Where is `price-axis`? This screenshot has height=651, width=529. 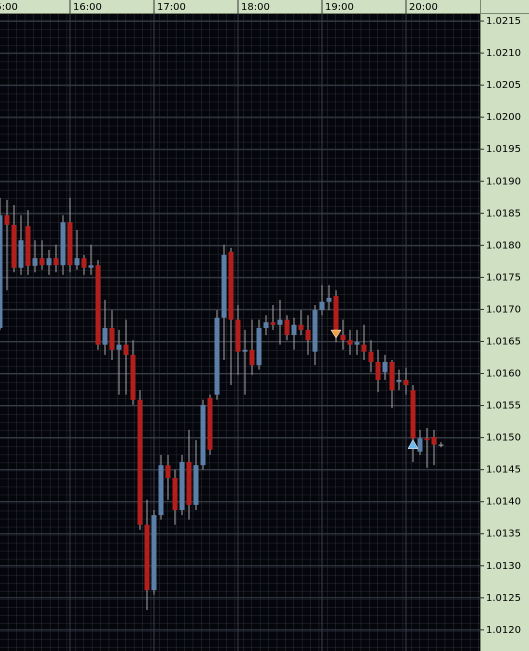
price-axis is located at coordinates (504, 325).